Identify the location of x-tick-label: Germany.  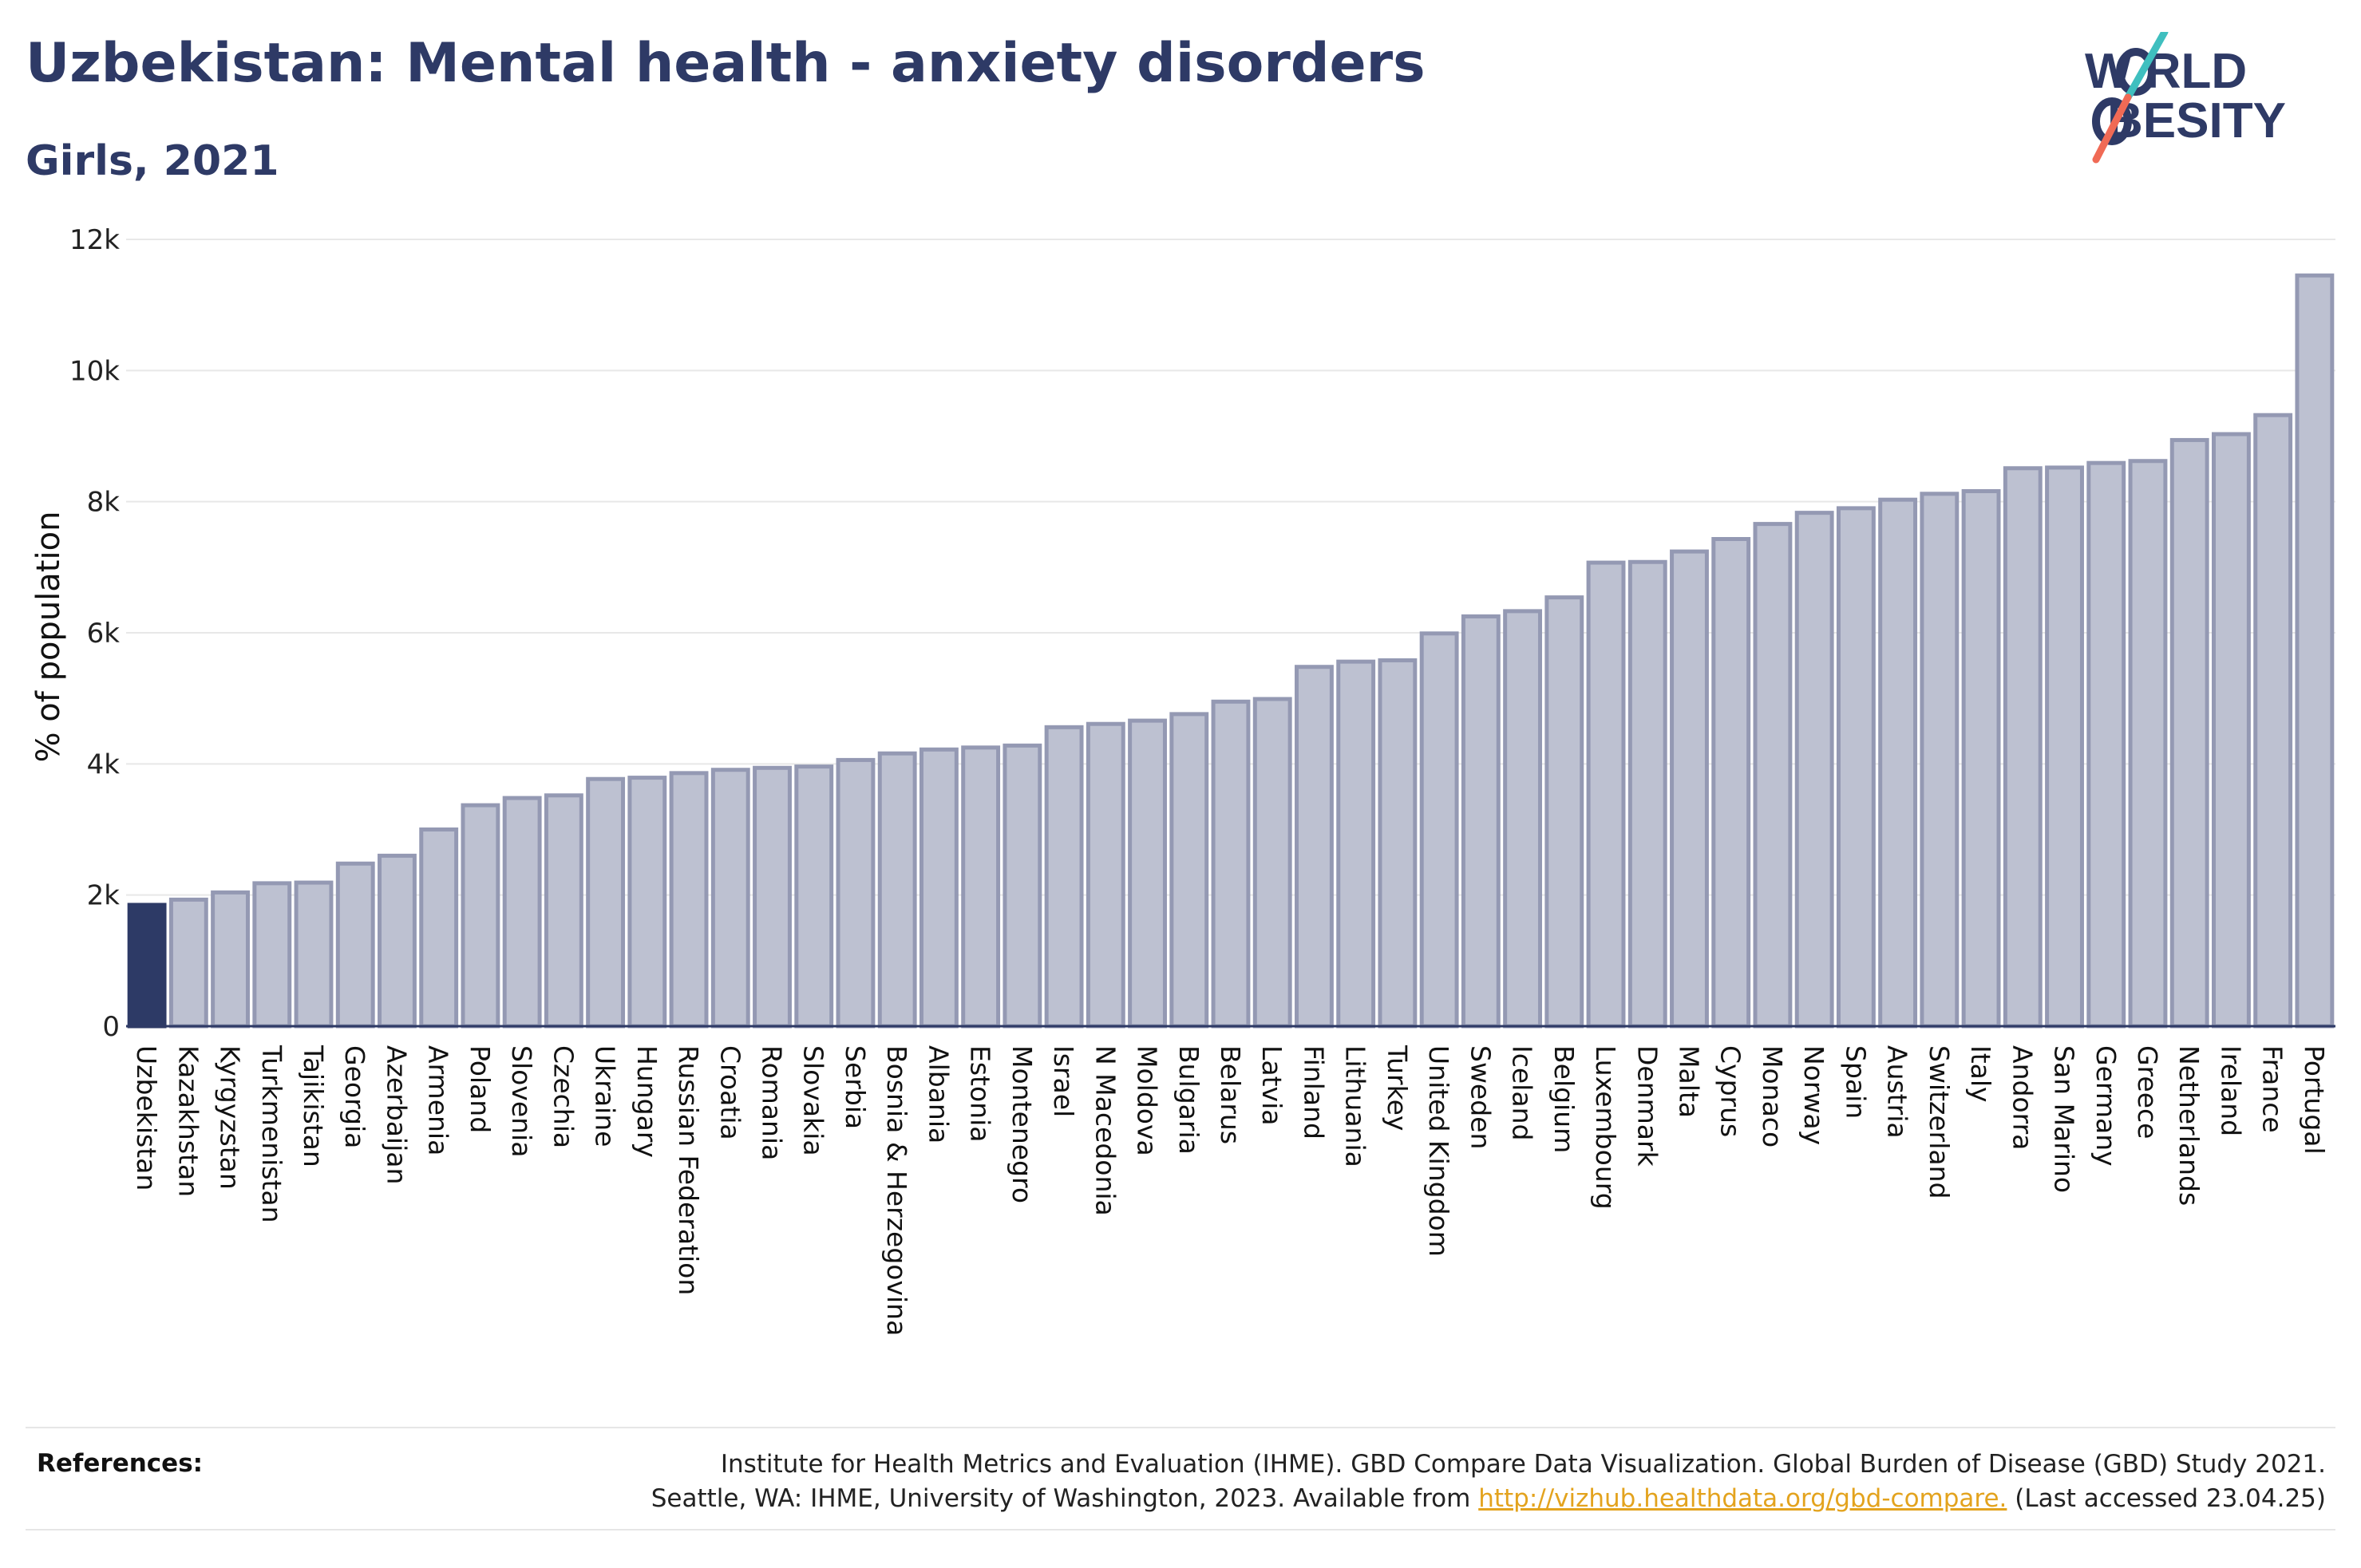
(2106, 1106).